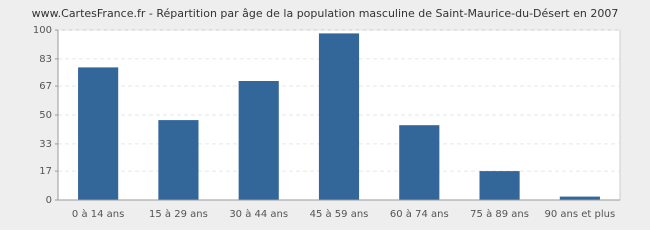  I want to click on x-tick-label: 45 à 59 ans, so click(339, 214).